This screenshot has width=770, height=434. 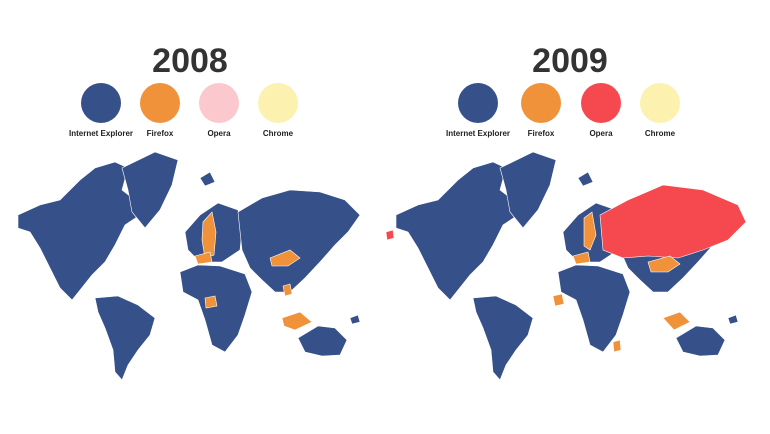 I want to click on year-title: 2008, so click(x=190, y=61).